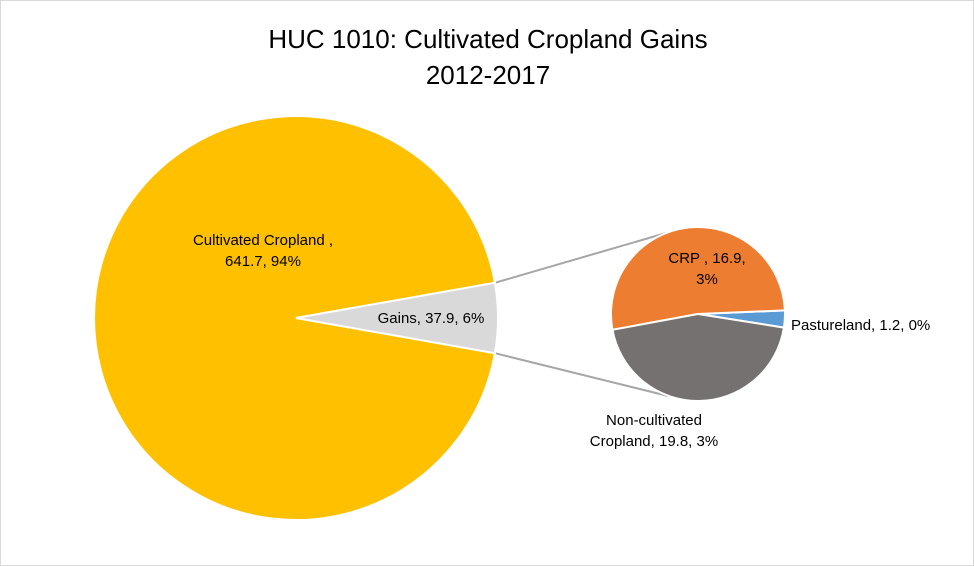 Image resolution: width=974 pixels, height=566 pixels. I want to click on data-label-gains: Gains, 37.9, 6%, so click(431, 318).